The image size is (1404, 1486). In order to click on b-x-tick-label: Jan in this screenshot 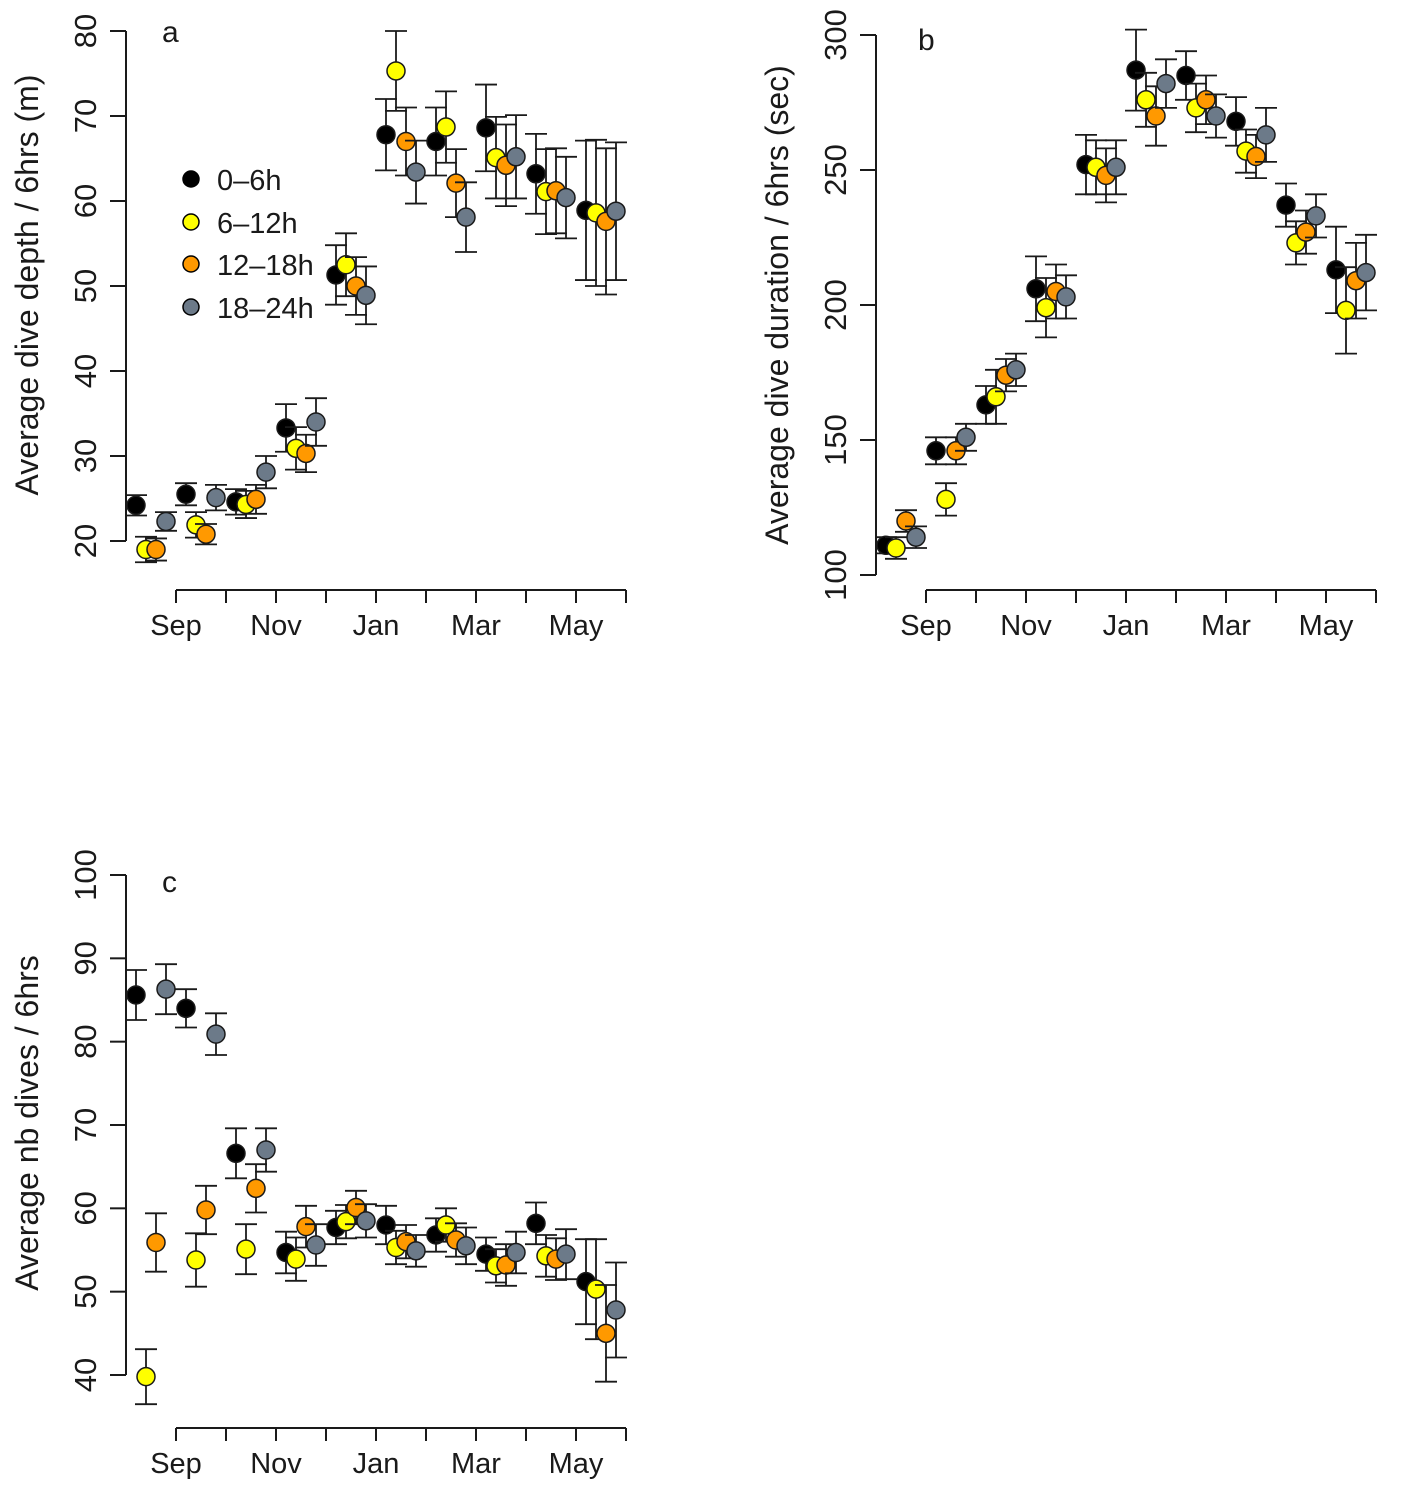, I will do `click(1126, 626)`.